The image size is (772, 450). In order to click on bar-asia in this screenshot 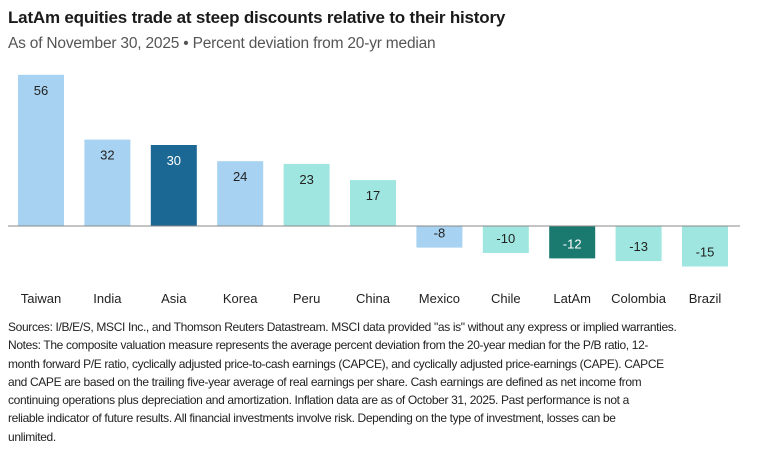, I will do `click(173, 185)`.